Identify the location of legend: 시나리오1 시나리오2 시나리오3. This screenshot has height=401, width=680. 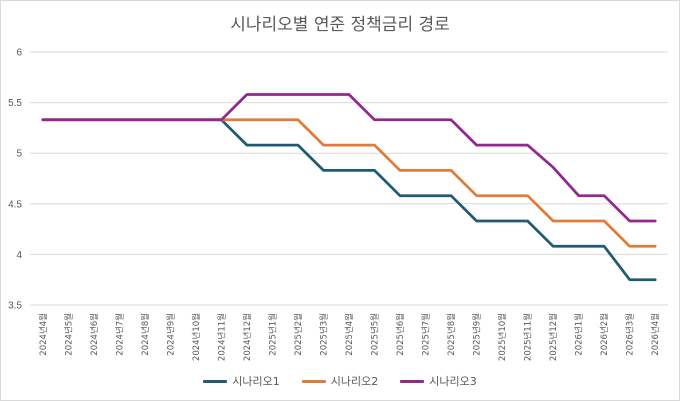
(340, 381).